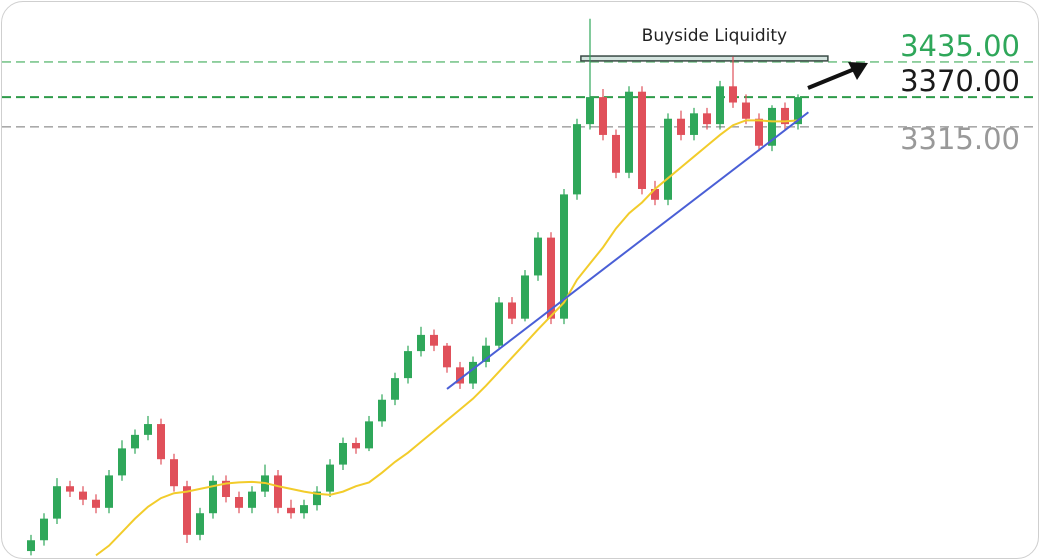  I want to click on zone-label: Buyside Liquidity, so click(714, 36).